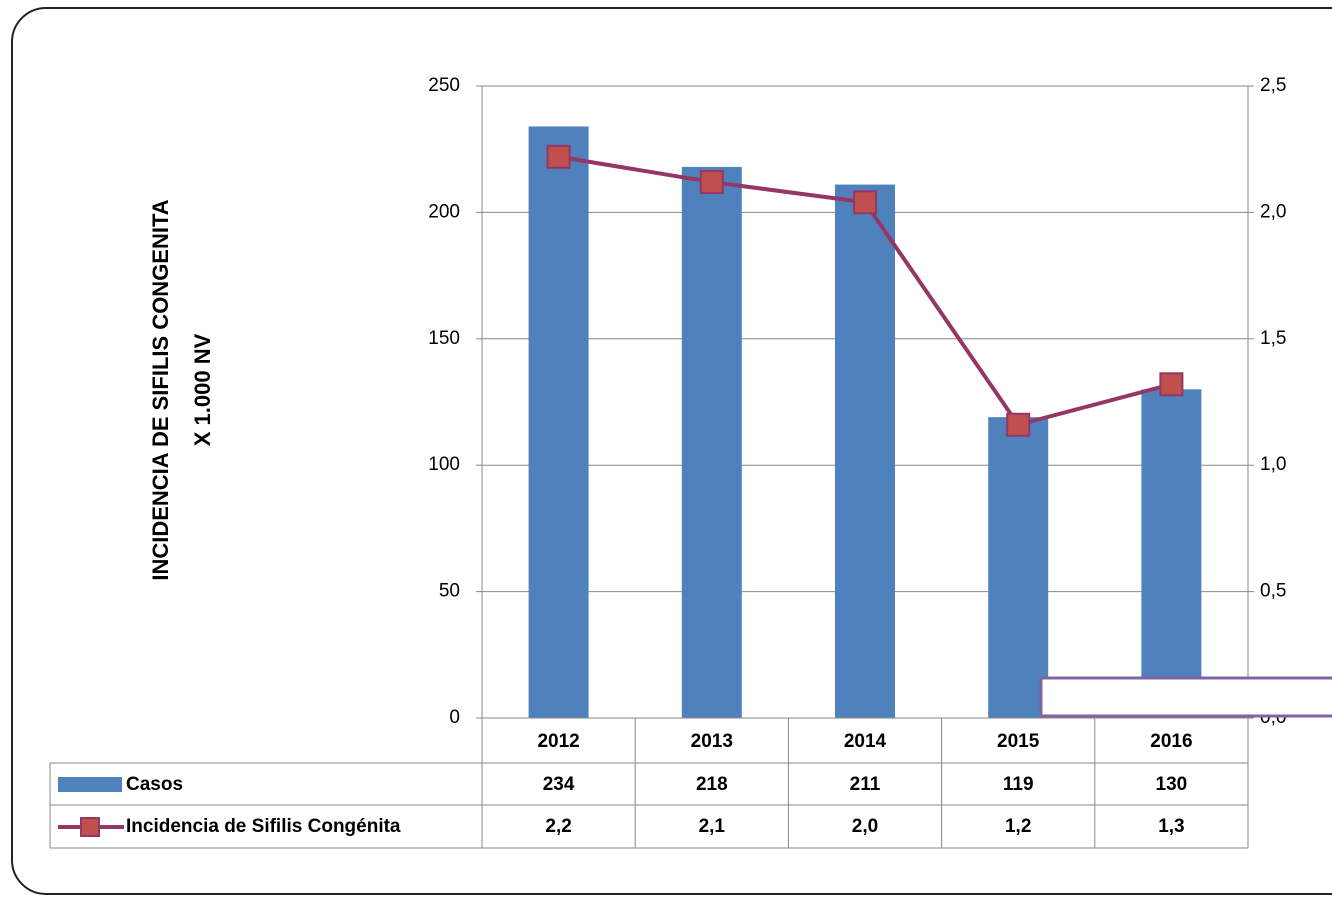  What do you see at coordinates (90, 827) in the screenshot?
I see `legend-marker` at bounding box center [90, 827].